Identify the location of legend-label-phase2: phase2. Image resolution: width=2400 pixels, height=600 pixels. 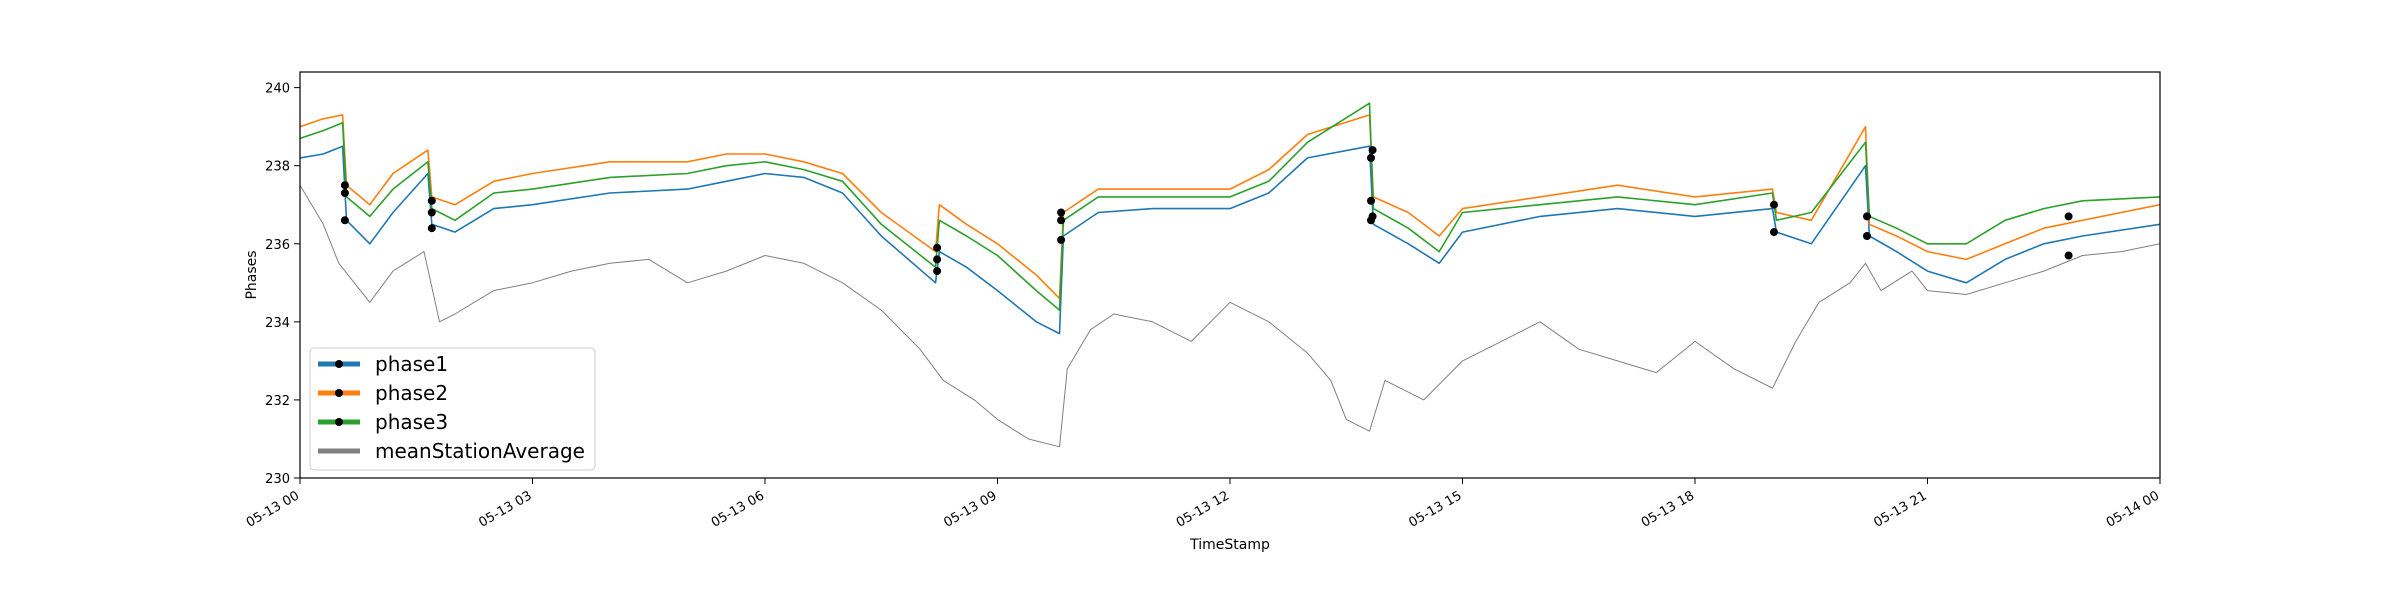
(411, 393).